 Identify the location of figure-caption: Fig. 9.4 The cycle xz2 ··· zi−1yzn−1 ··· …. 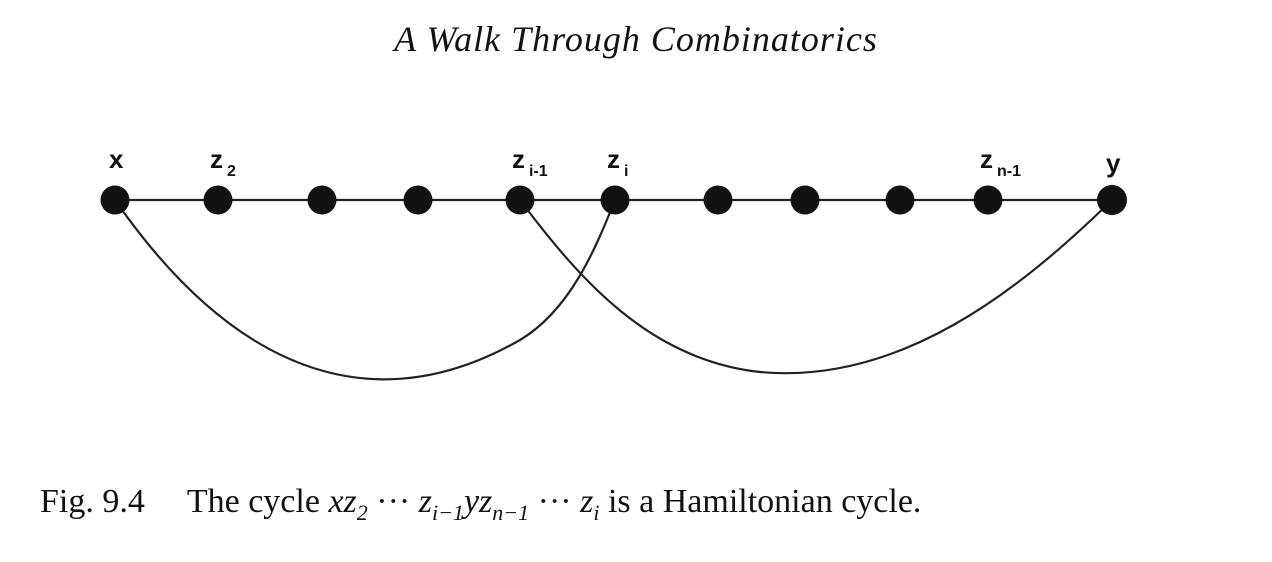
(650, 503).